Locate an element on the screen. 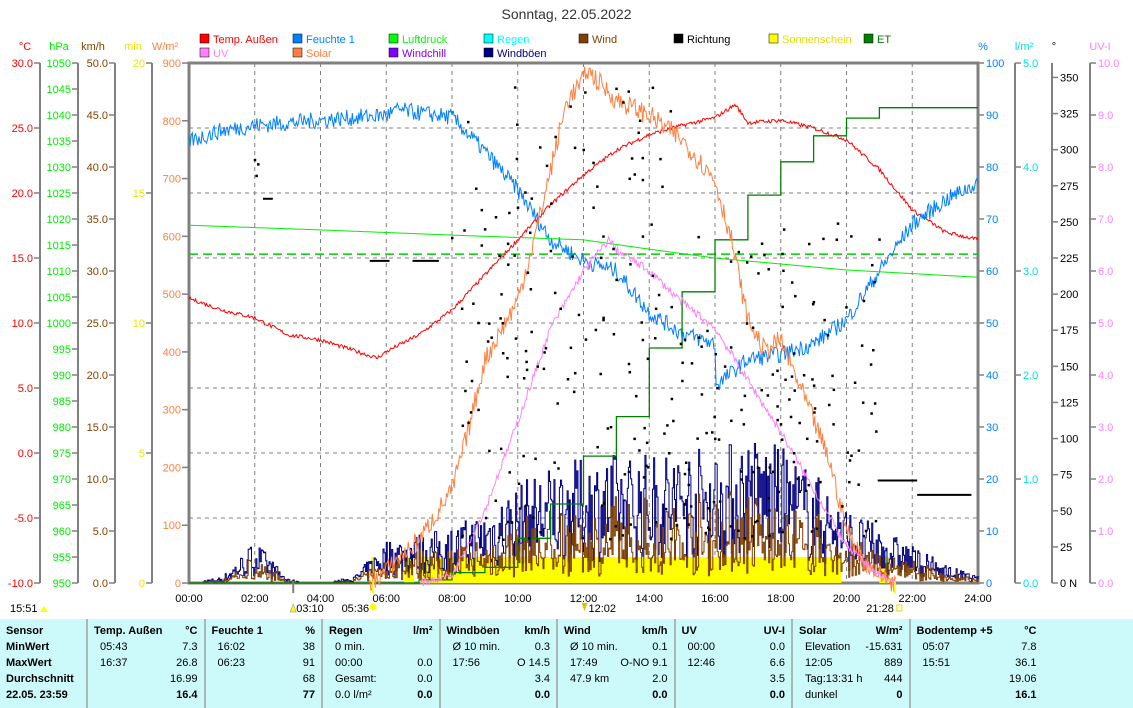 This screenshot has height=708, width=1133. legend-swatch is located at coordinates (583, 38).